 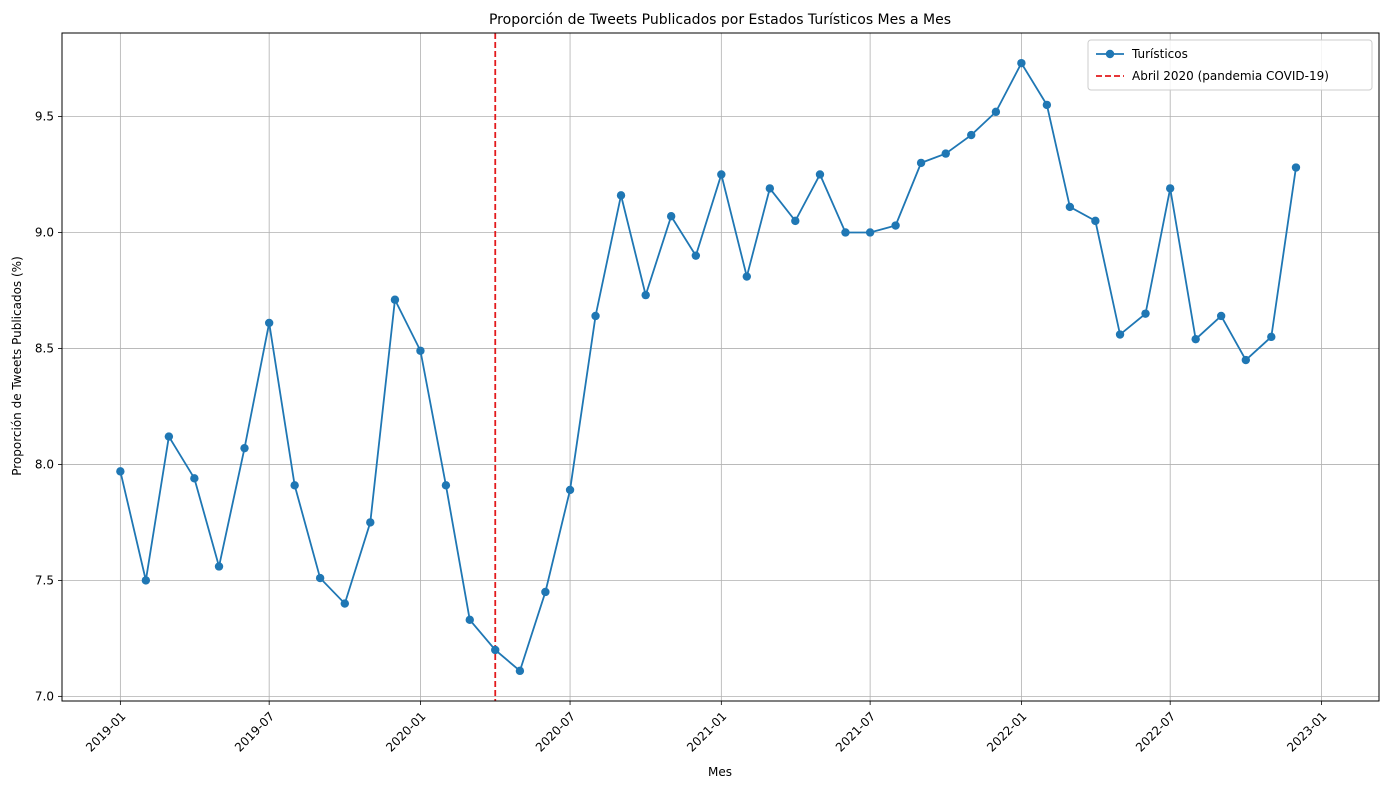 I want to click on x-tick-label: 2020-01, so click(x=405, y=731).